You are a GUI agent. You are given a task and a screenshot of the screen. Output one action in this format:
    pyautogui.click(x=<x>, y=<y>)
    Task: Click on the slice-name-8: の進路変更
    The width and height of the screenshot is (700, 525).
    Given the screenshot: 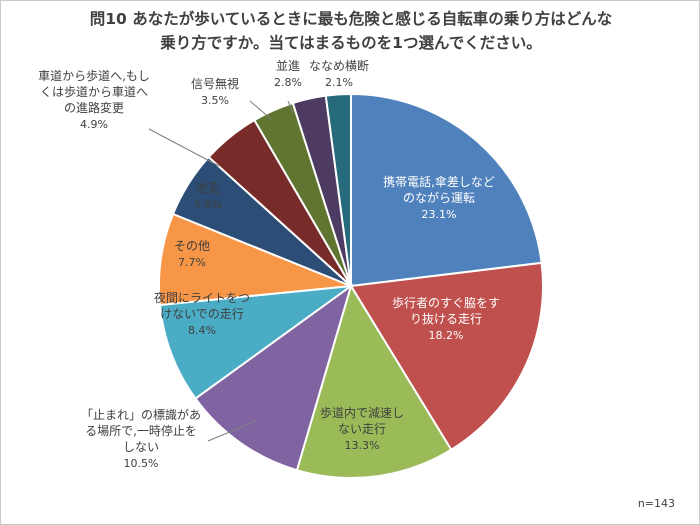 What is the action you would take?
    pyautogui.click(x=94, y=107)
    